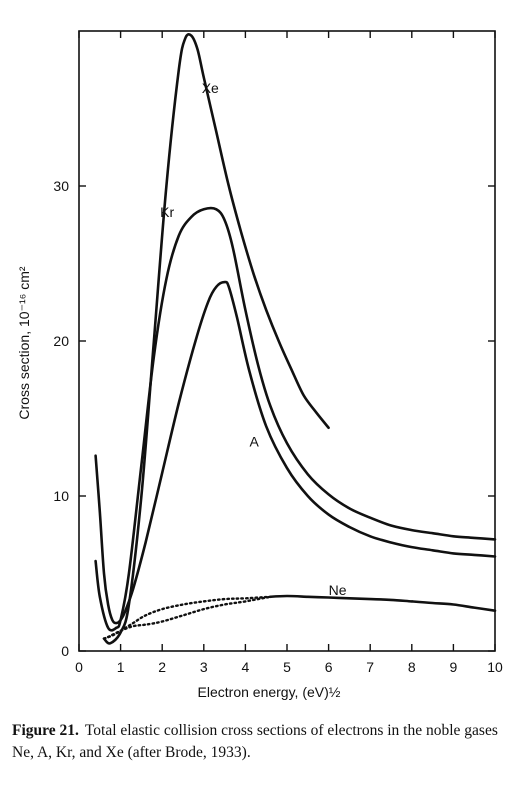 This screenshot has height=798, width=522. I want to click on x-tick-label-8: 8, so click(412, 667).